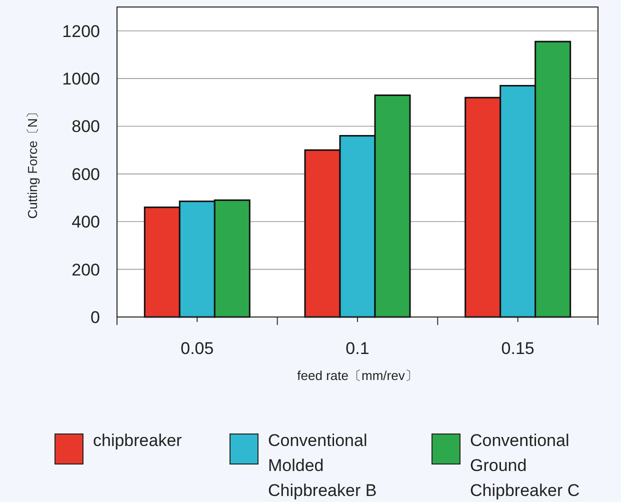 The image size is (621, 502). What do you see at coordinates (95, 317) in the screenshot?
I see `y-tick-label: 0` at bounding box center [95, 317].